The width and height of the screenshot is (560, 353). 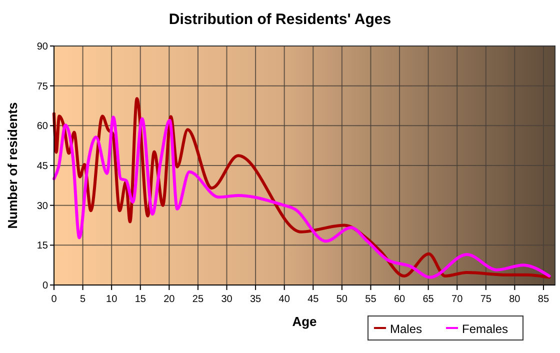 What do you see at coordinates (371, 299) in the screenshot?
I see `x-tick-label: 55` at bounding box center [371, 299].